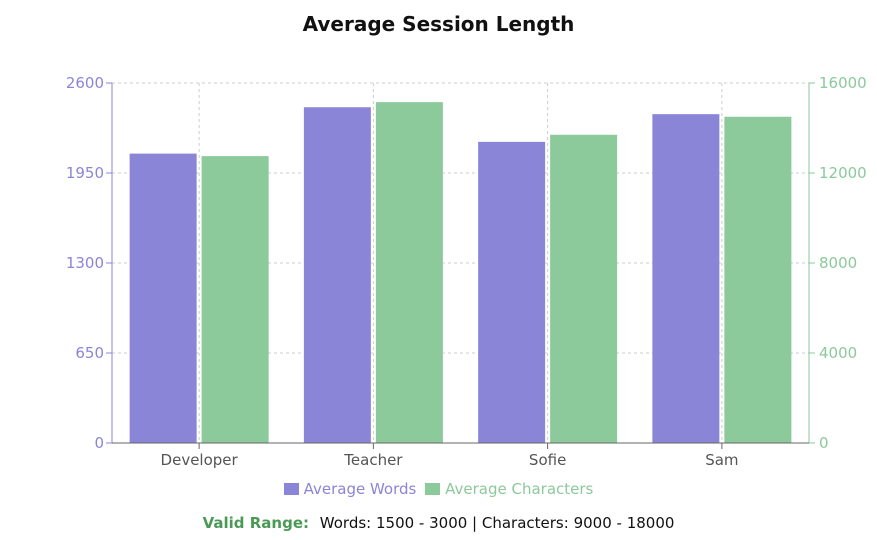  Describe the element at coordinates (360, 489) in the screenshot. I see `legend-label-words: Average Words` at that location.